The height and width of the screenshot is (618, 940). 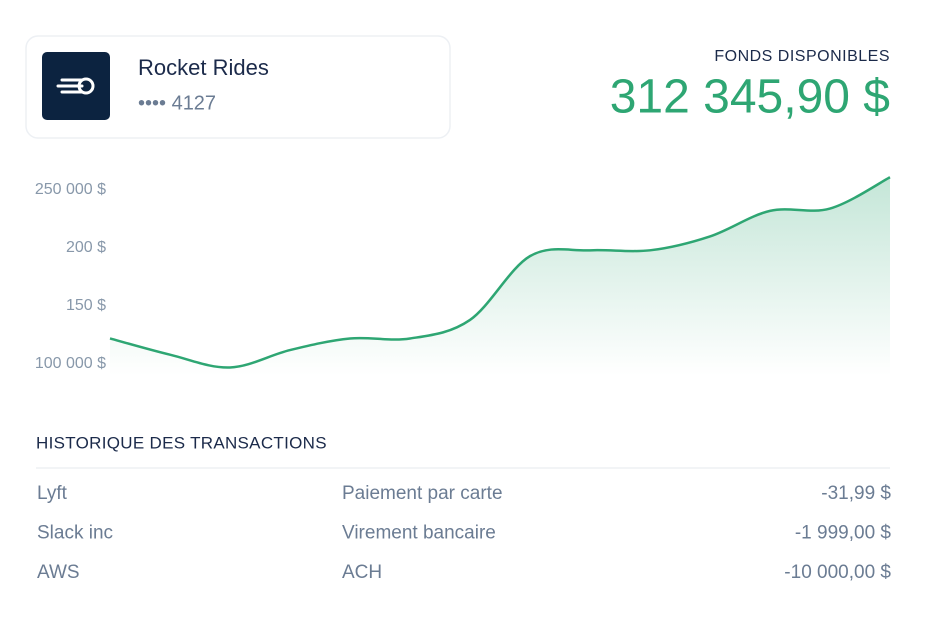 What do you see at coordinates (75, 533) in the screenshot?
I see `merchant: Slack inc` at bounding box center [75, 533].